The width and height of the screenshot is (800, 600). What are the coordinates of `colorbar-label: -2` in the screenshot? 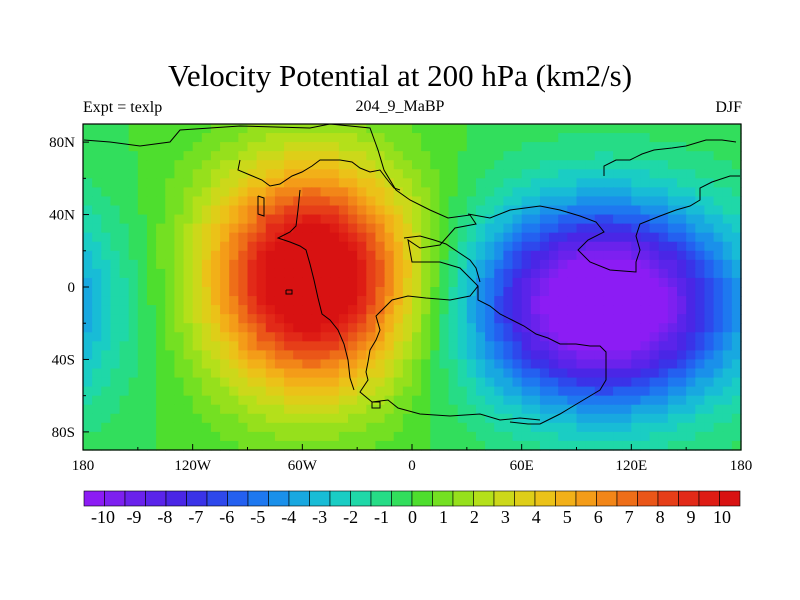 It's located at (350, 517).